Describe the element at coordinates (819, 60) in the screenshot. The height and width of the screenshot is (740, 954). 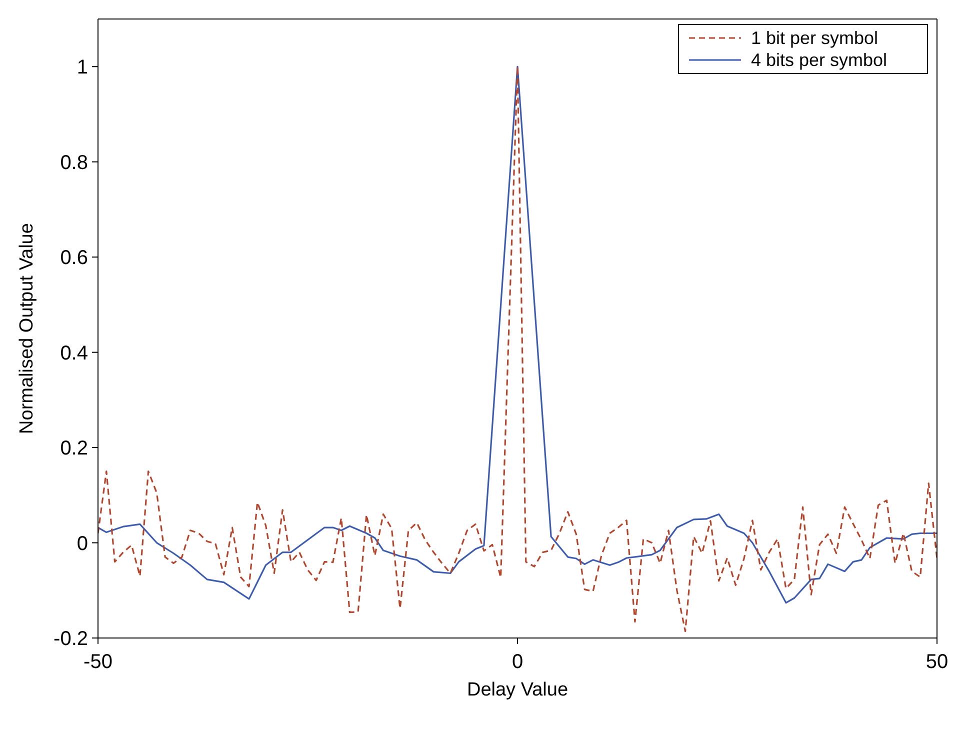
I see `legend-label: 4 bits per symbol` at that location.